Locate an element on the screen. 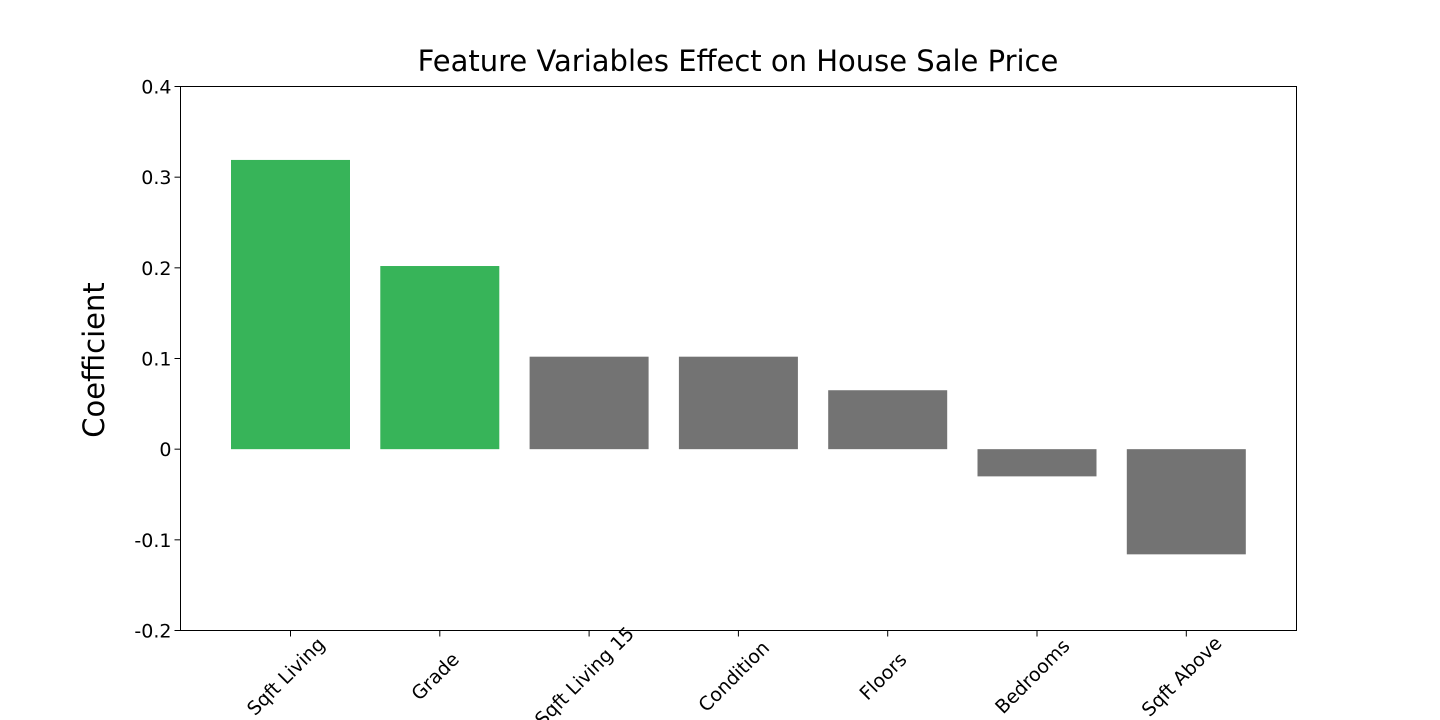  y-tick-label: 0.4 is located at coordinates (156, 88).